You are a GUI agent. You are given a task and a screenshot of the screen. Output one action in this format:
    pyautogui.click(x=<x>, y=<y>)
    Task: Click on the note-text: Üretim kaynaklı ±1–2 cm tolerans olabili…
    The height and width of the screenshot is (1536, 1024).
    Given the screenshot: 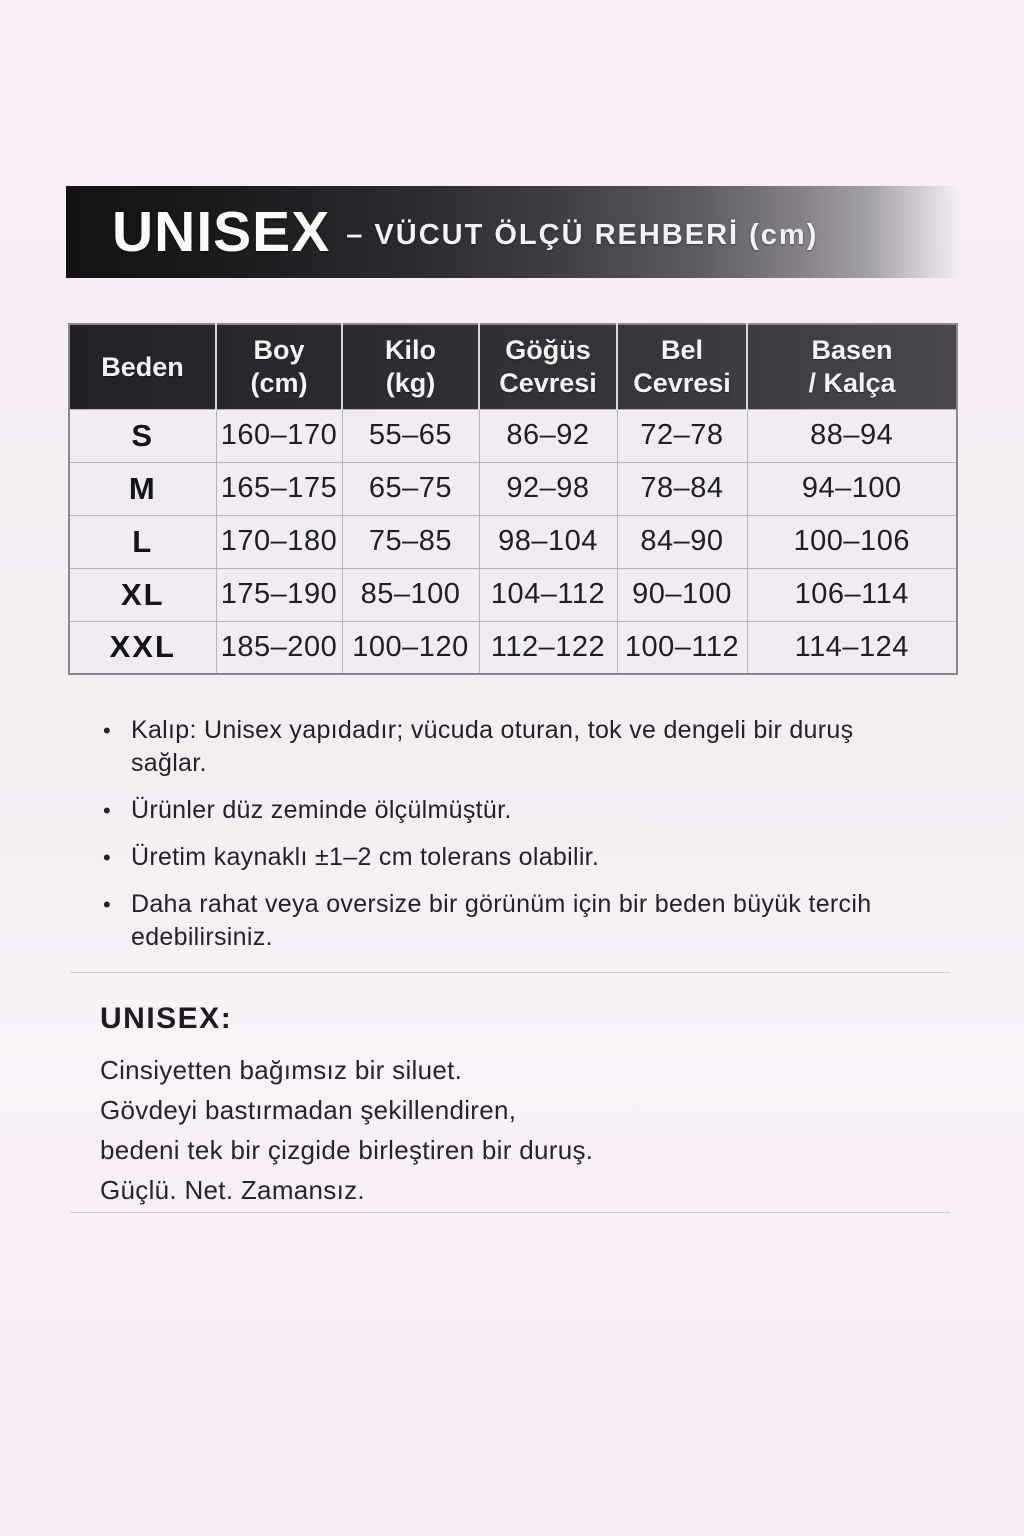 What is the action you would take?
    pyautogui.click(x=365, y=857)
    